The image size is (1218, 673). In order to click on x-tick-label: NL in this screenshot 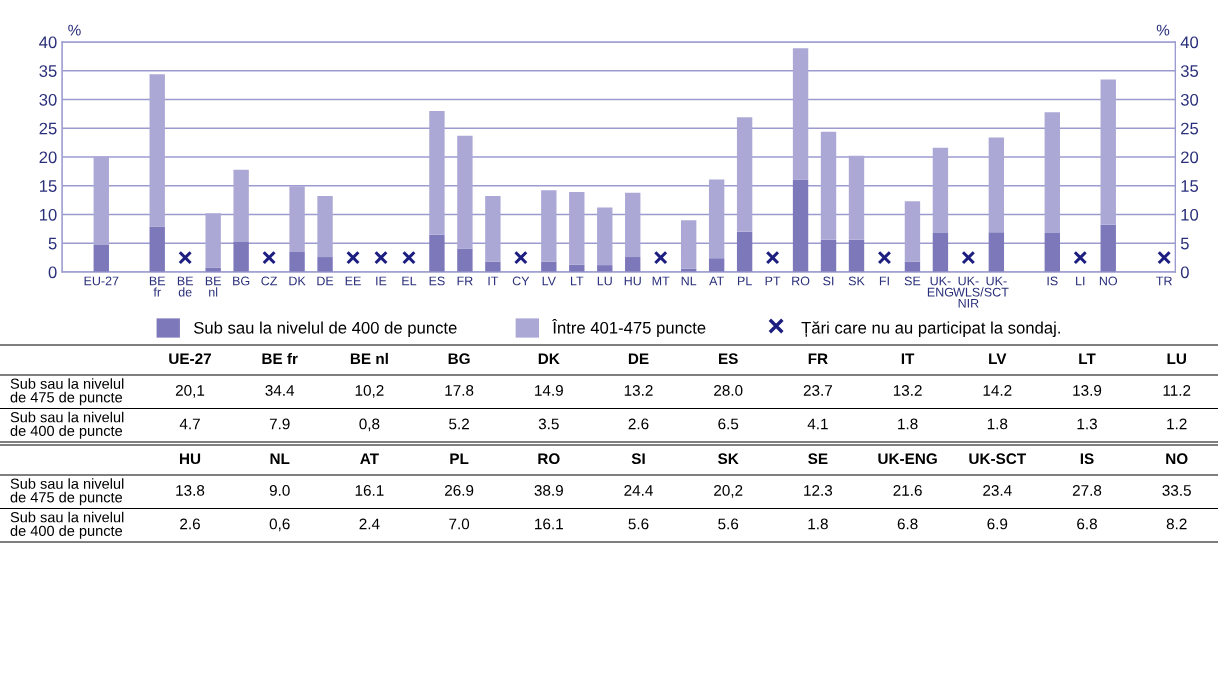, I will do `click(689, 281)`.